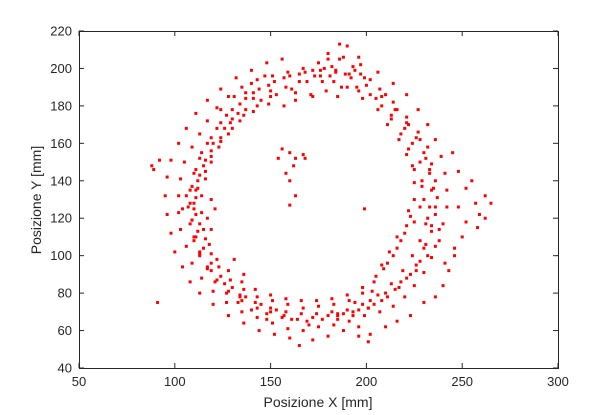 The height and width of the screenshot is (415, 616). I want to click on y-tick-label: 140, so click(61, 180).